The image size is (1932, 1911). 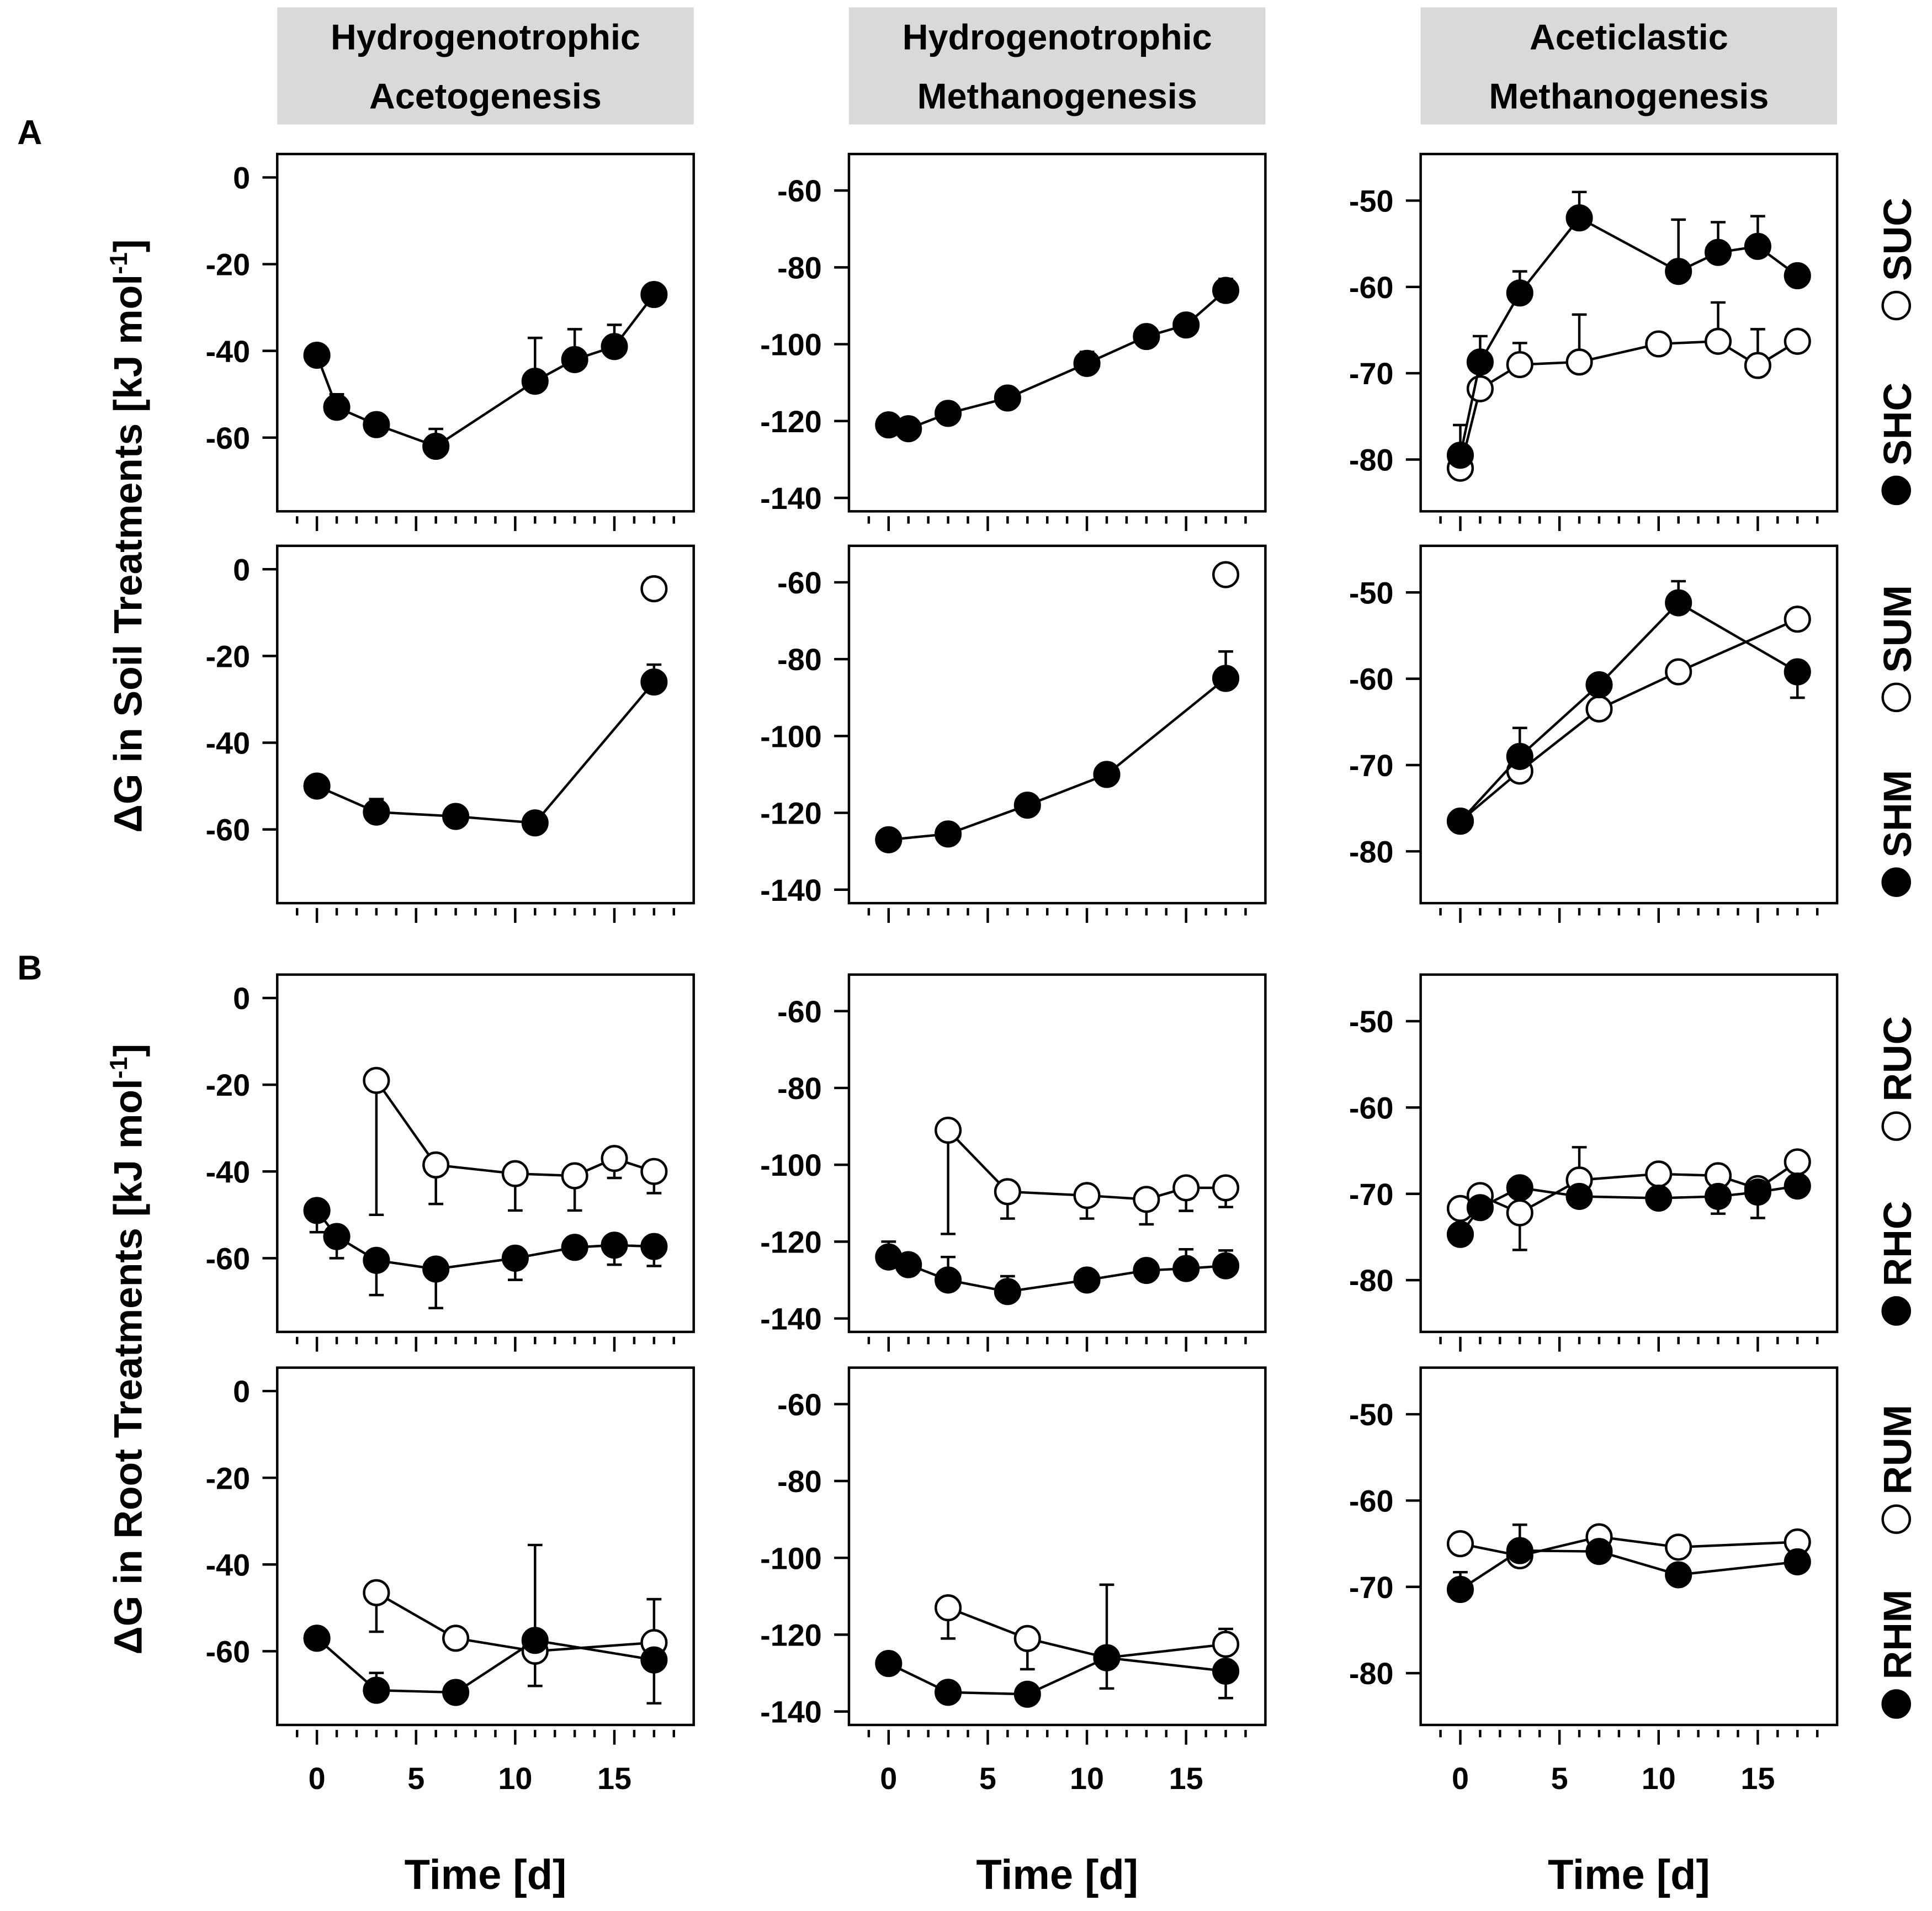 I want to click on panel-letter-a: A, so click(x=30, y=132).